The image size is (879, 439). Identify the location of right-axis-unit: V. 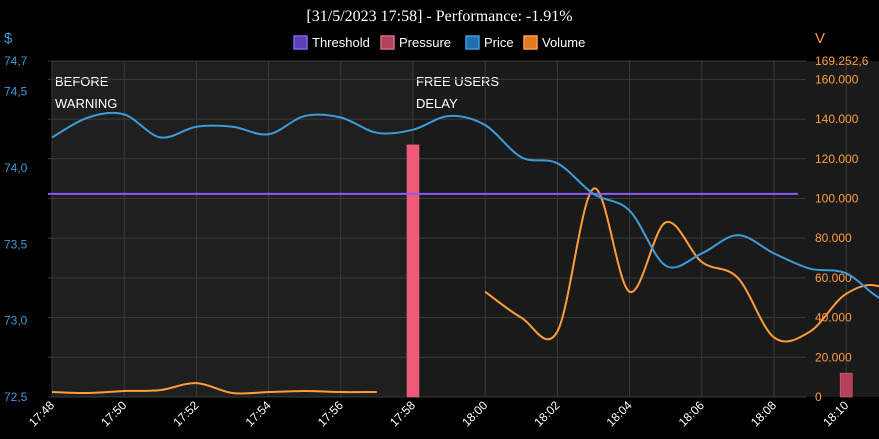
(820, 38).